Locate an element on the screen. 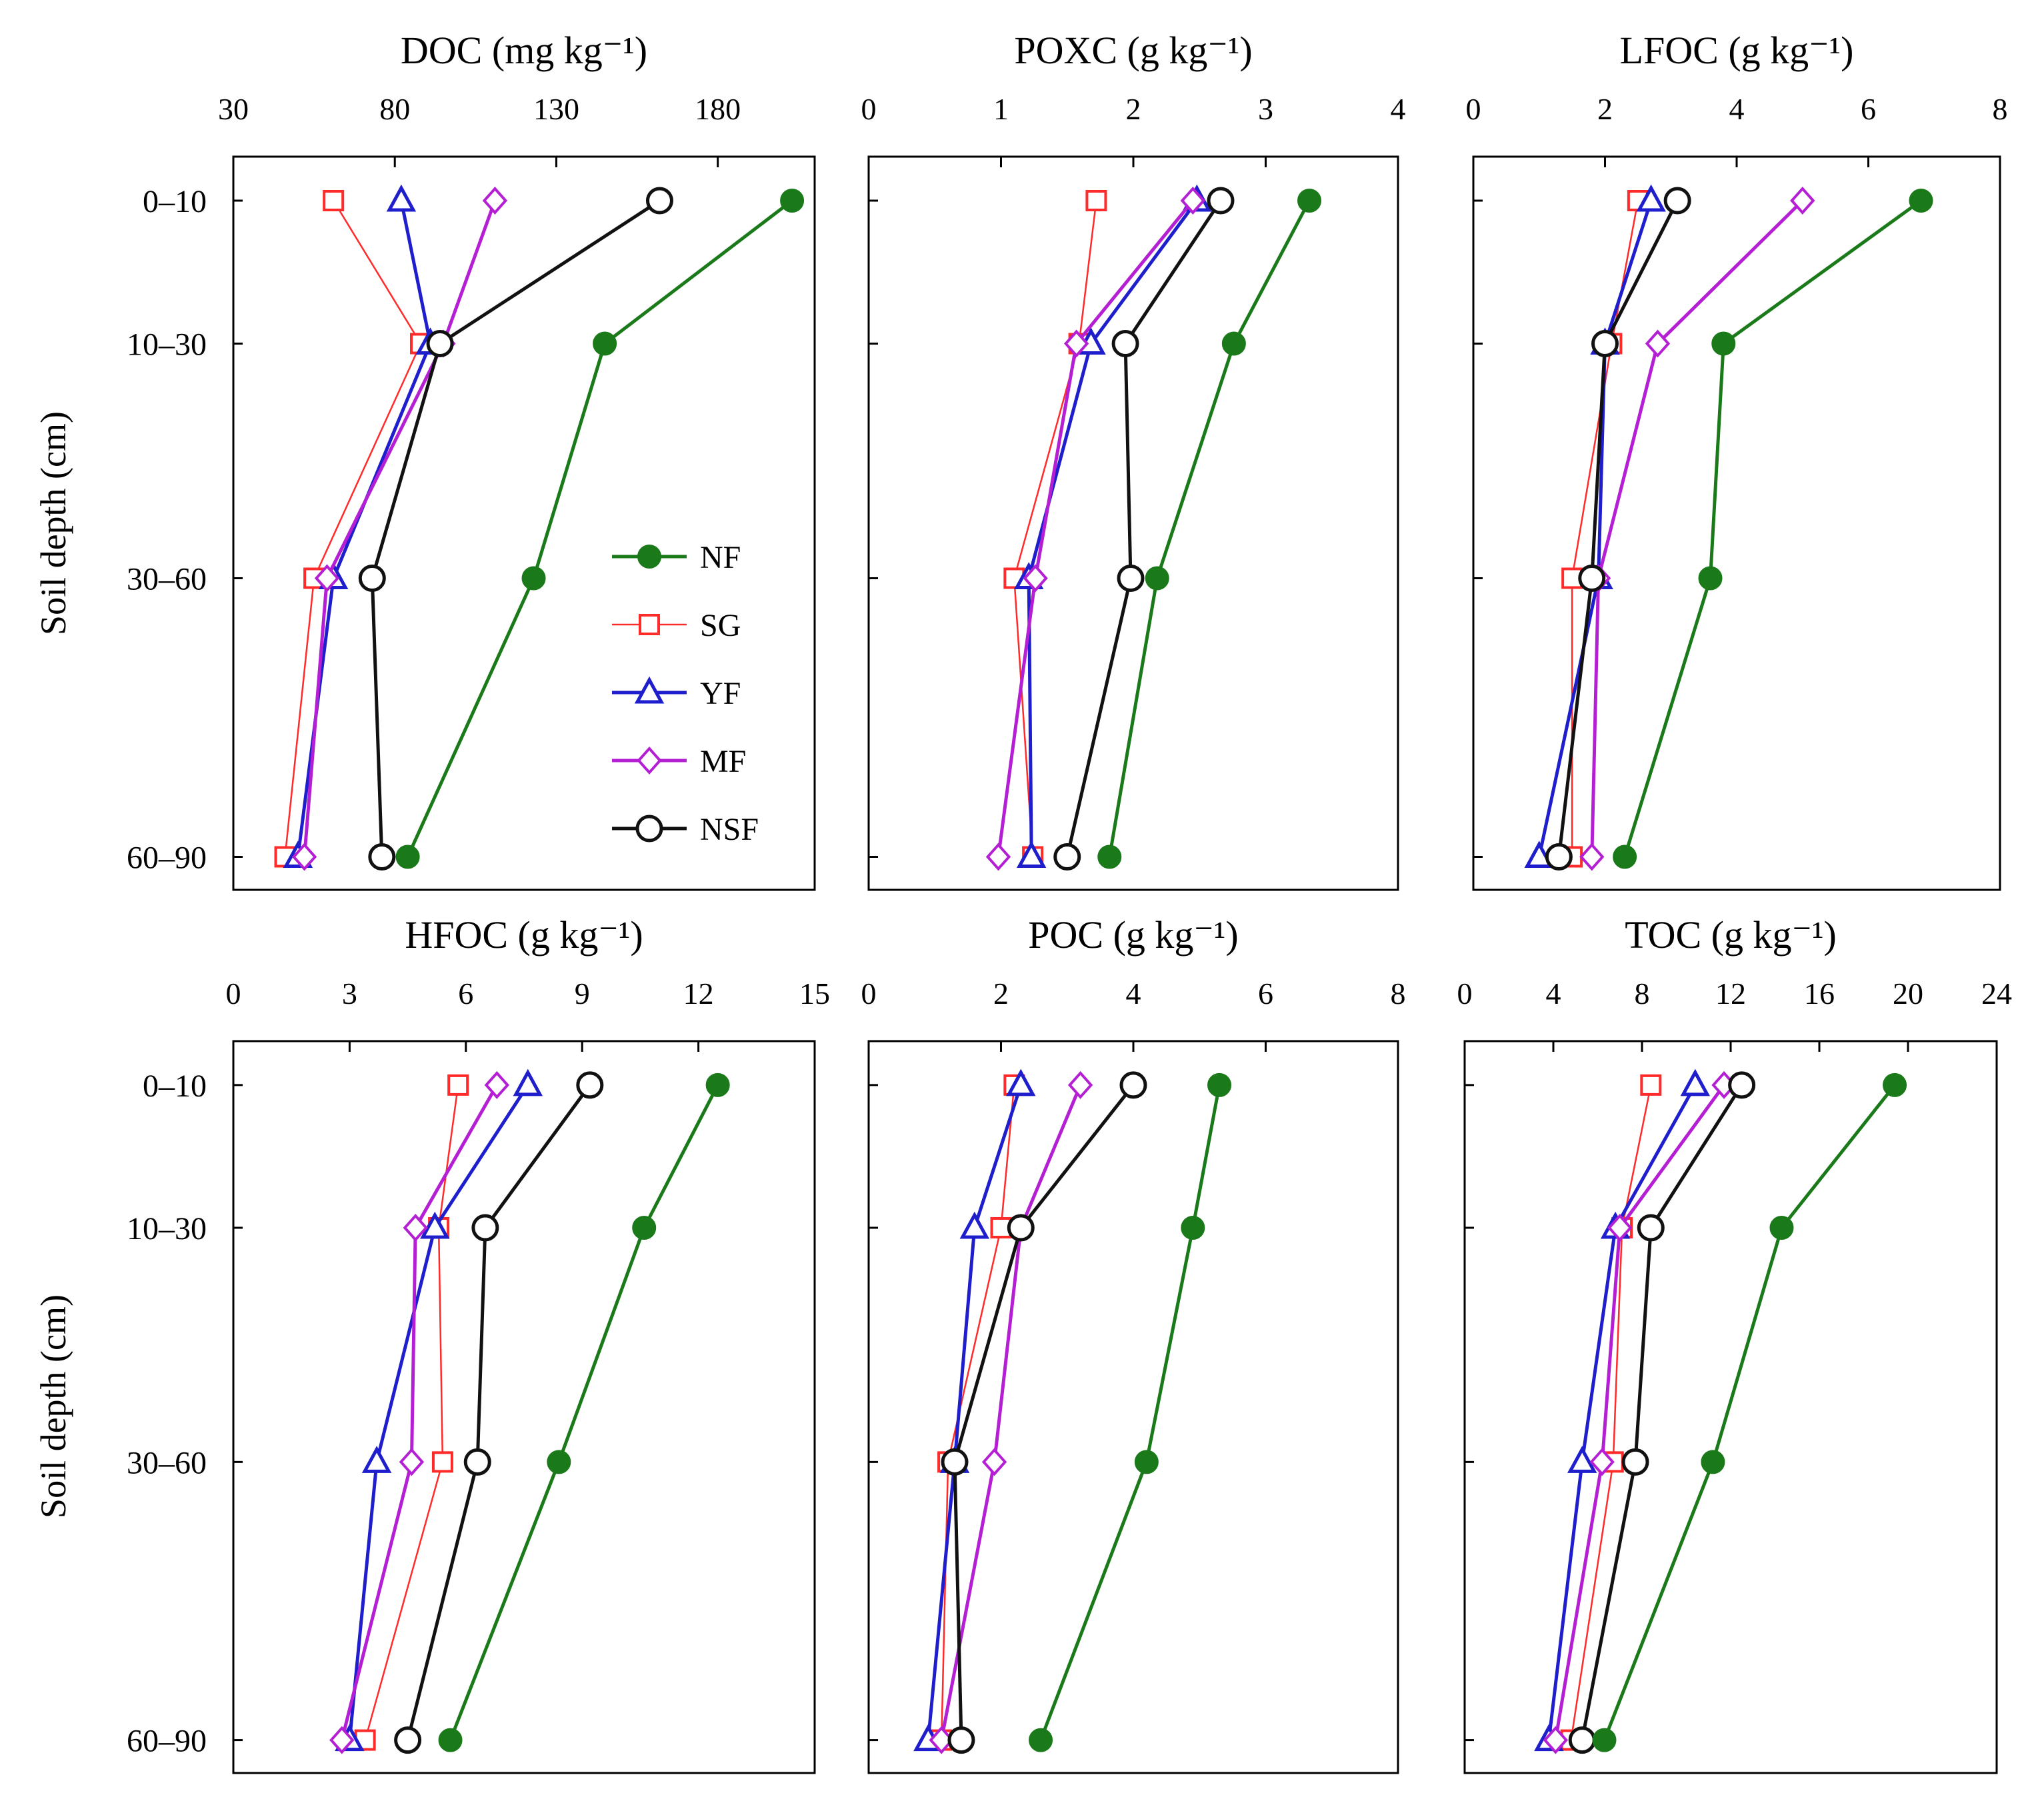 This screenshot has width=2044, height=1807. x-tick-label: 9 is located at coordinates (582, 993).